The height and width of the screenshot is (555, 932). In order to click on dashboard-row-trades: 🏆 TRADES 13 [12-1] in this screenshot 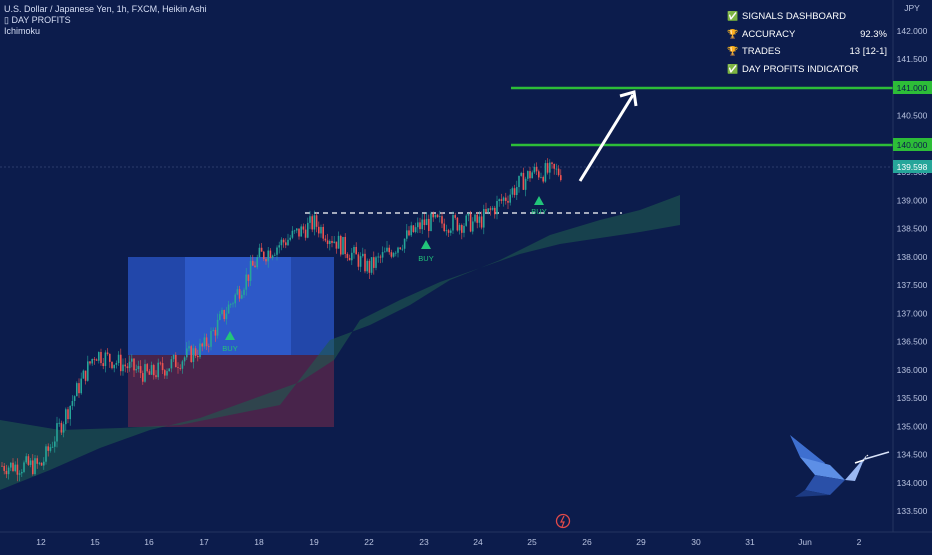, I will do `click(807, 52)`.